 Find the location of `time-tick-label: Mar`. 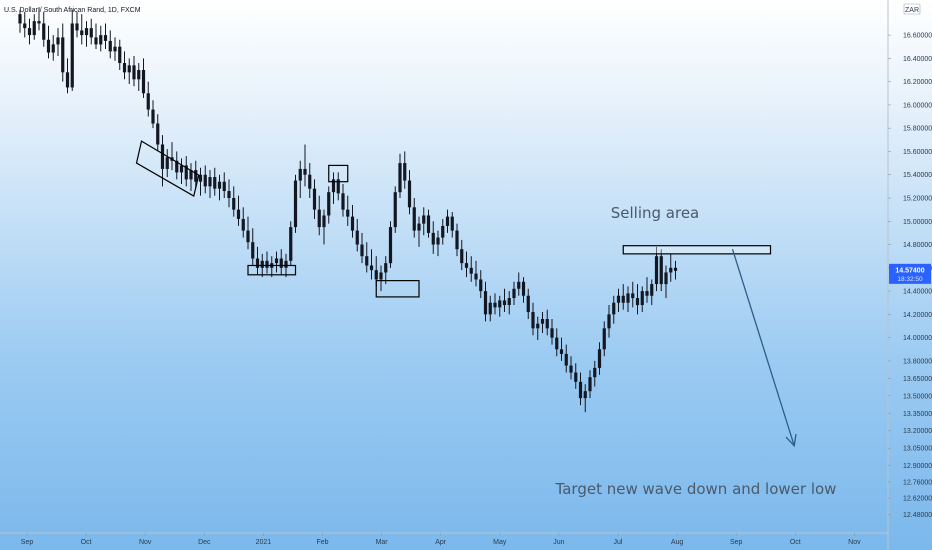

time-tick-label: Mar is located at coordinates (382, 542).